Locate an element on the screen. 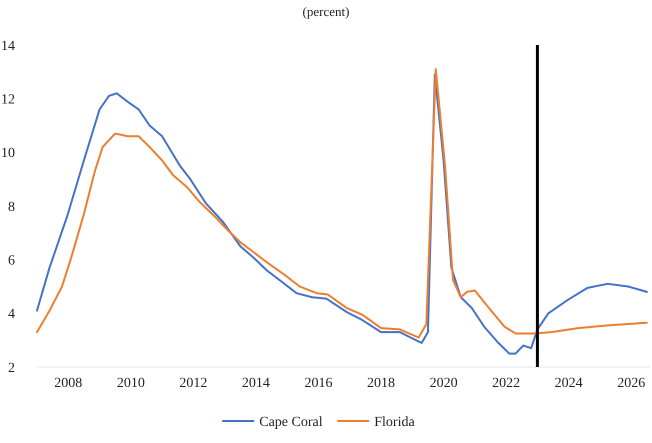 This screenshot has height=443, width=652. x-tick-label: 2018 is located at coordinates (381, 383).